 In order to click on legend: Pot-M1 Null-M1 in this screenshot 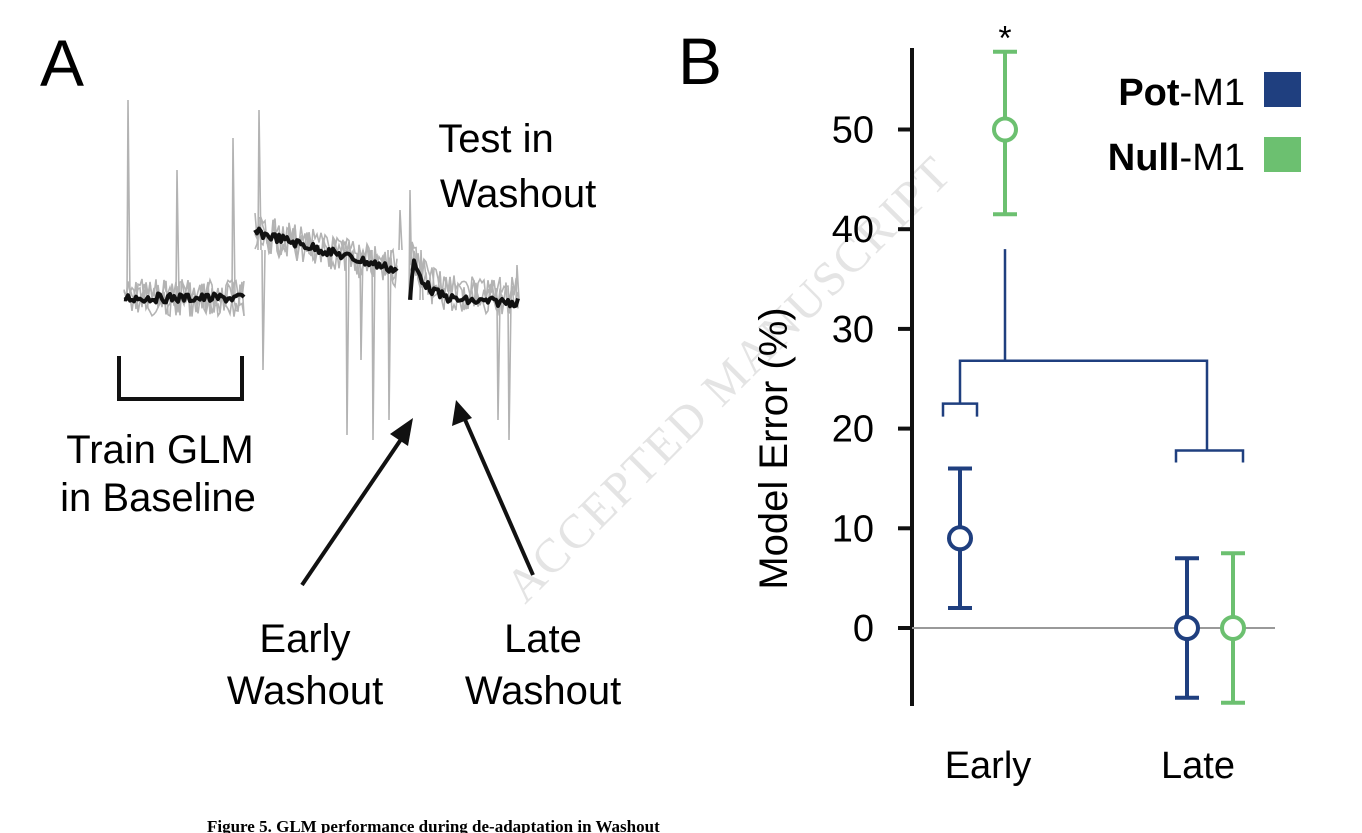, I will do `click(1204, 125)`.